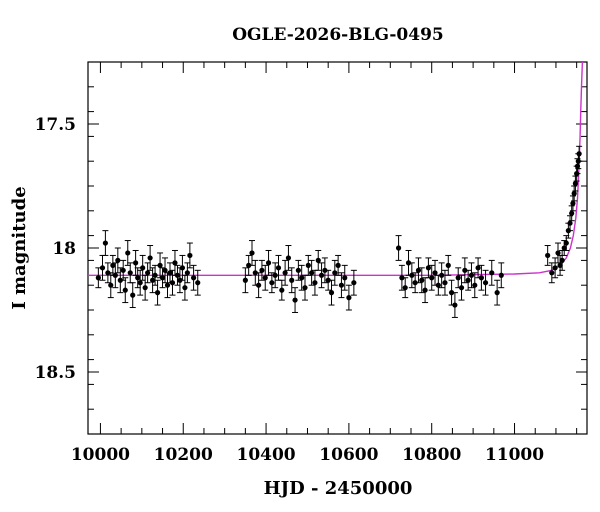 This screenshot has width=600, height=512. What do you see at coordinates (55, 125) in the screenshot?
I see `y-tick-label: 17.5` at bounding box center [55, 125].